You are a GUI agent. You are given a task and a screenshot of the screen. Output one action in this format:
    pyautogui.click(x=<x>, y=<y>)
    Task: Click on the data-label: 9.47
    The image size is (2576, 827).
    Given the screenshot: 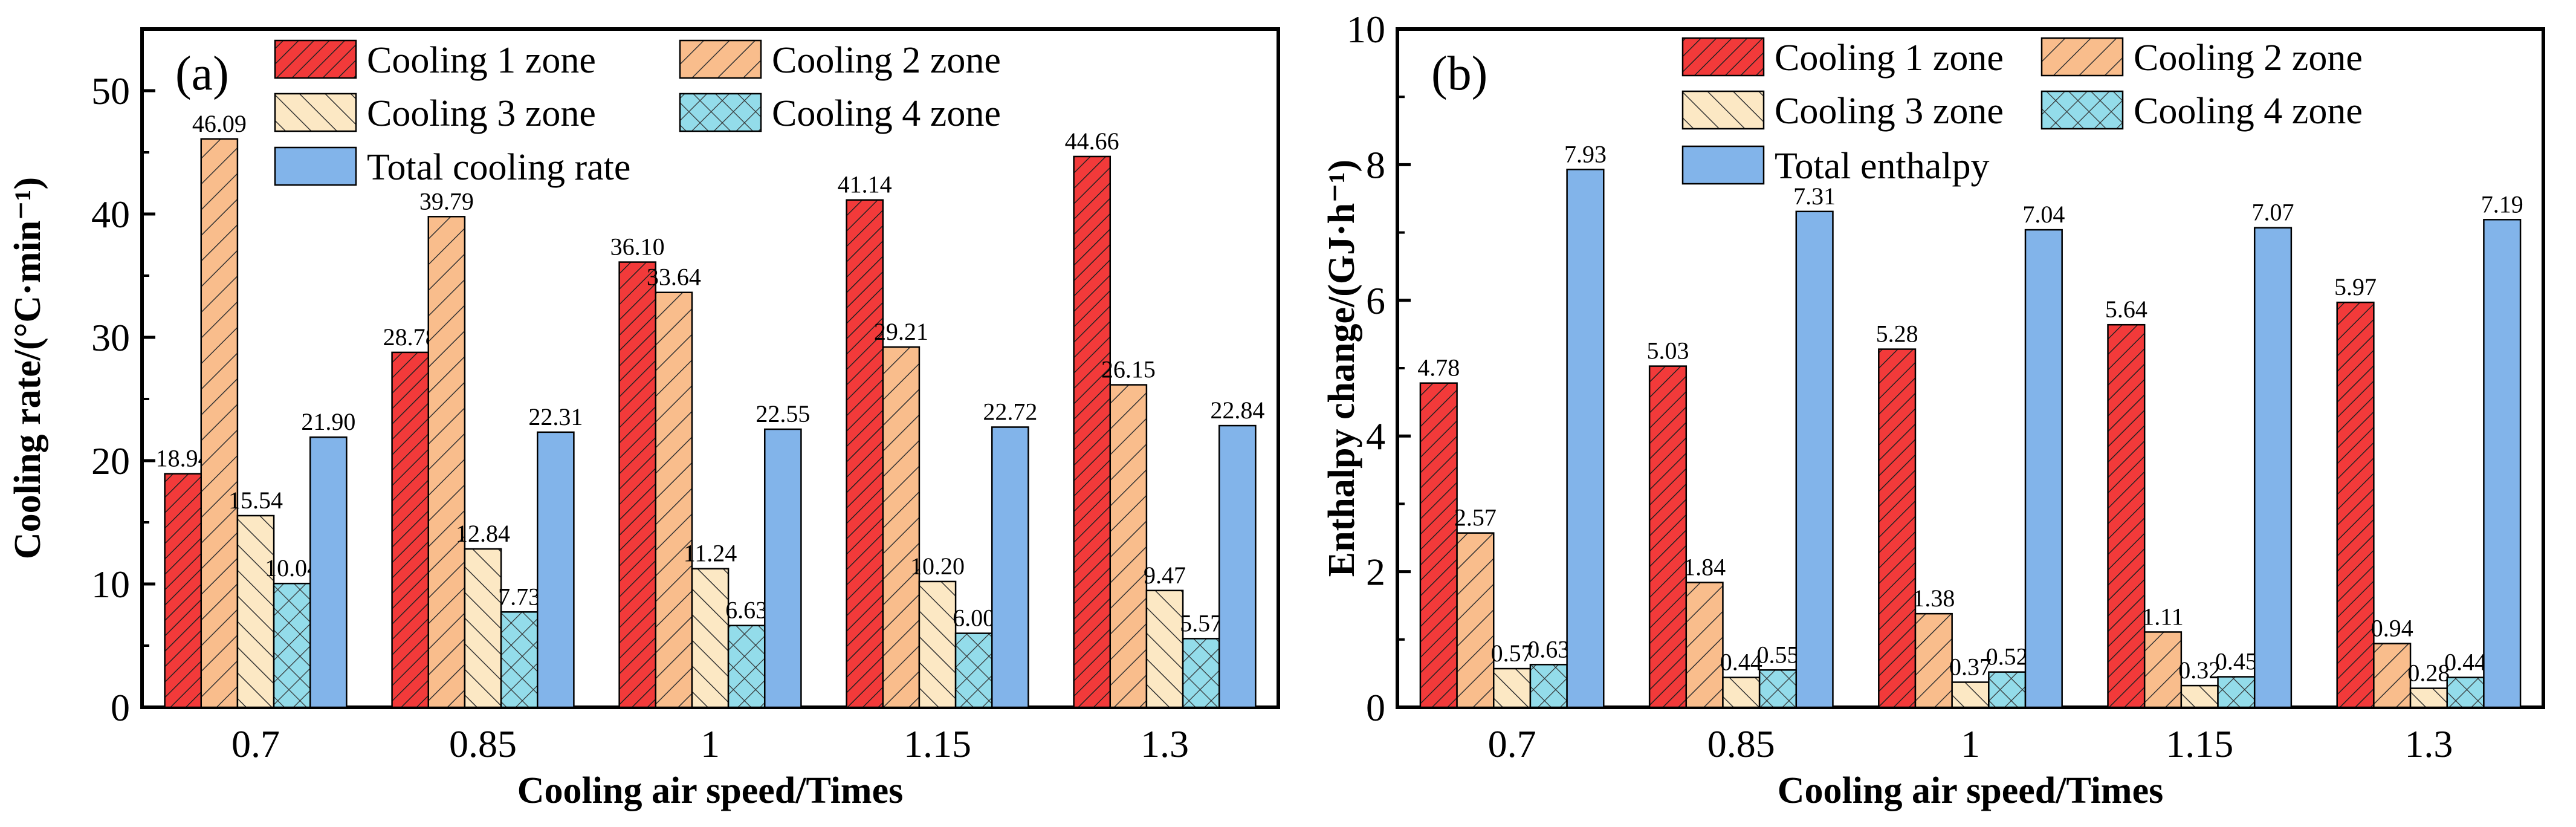 What is the action you would take?
    pyautogui.click(x=1165, y=575)
    